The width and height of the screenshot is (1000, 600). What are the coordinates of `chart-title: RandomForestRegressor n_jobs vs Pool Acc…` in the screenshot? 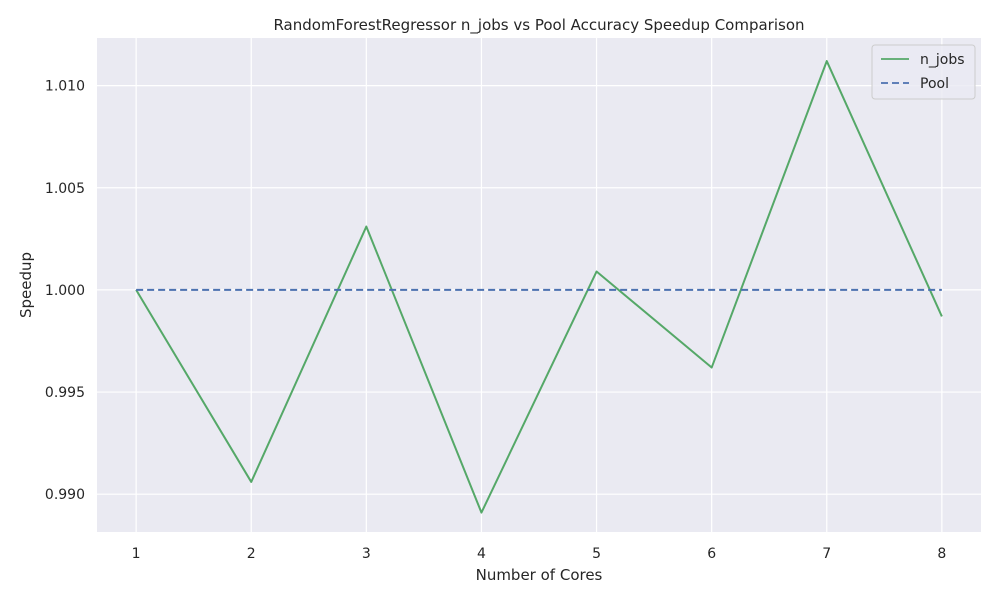 It's located at (538, 25).